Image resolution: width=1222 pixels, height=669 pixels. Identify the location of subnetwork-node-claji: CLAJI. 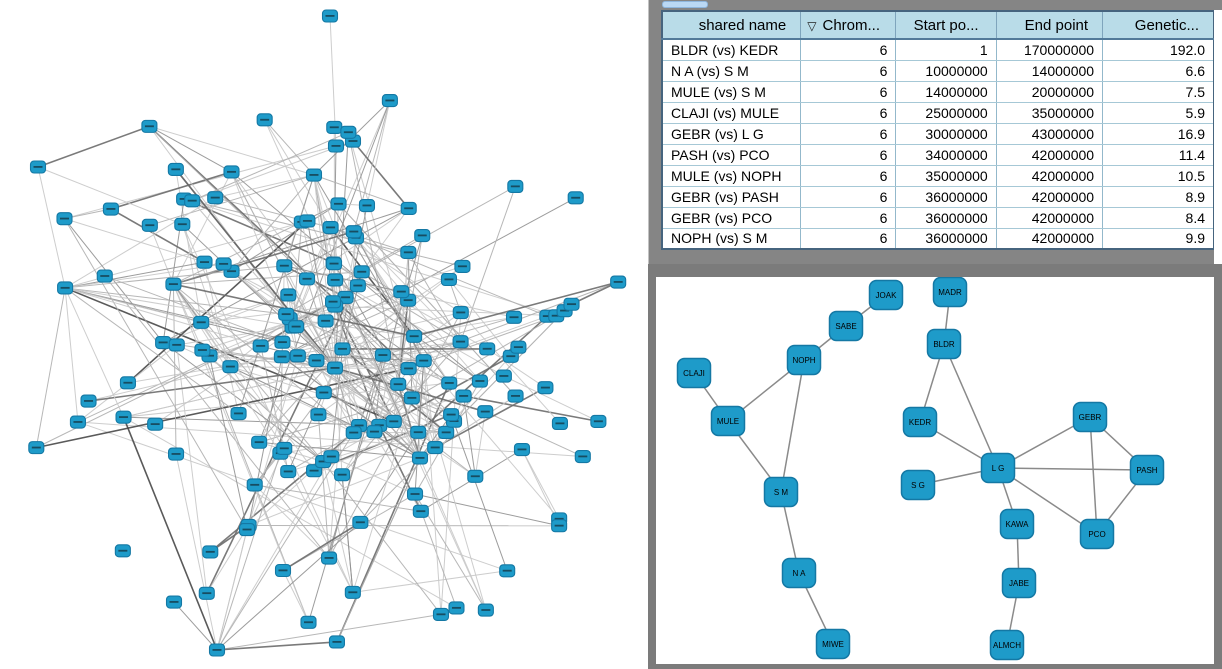
(694, 373).